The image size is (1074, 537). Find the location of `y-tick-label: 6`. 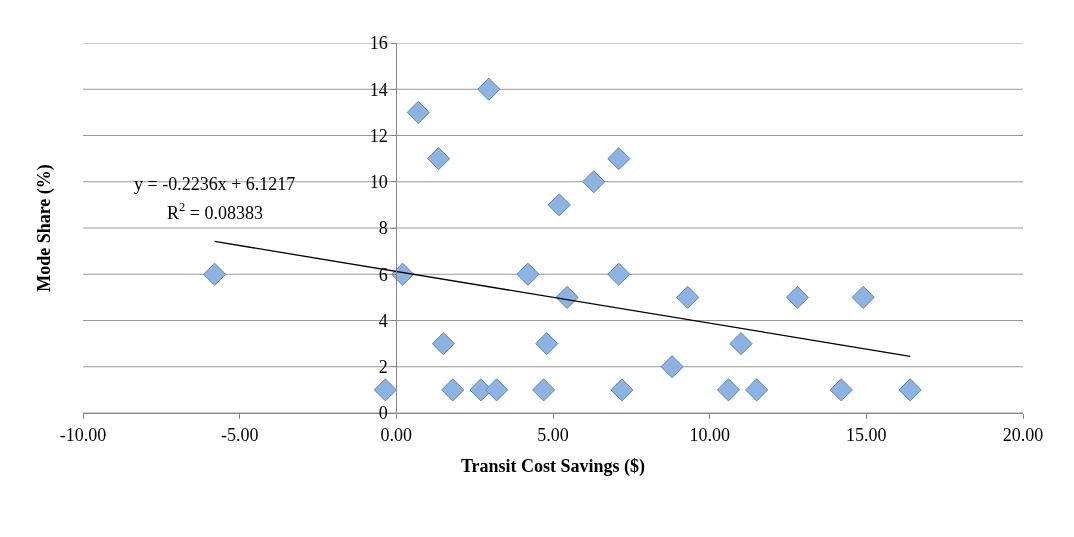

y-tick-label: 6 is located at coordinates (383, 274).